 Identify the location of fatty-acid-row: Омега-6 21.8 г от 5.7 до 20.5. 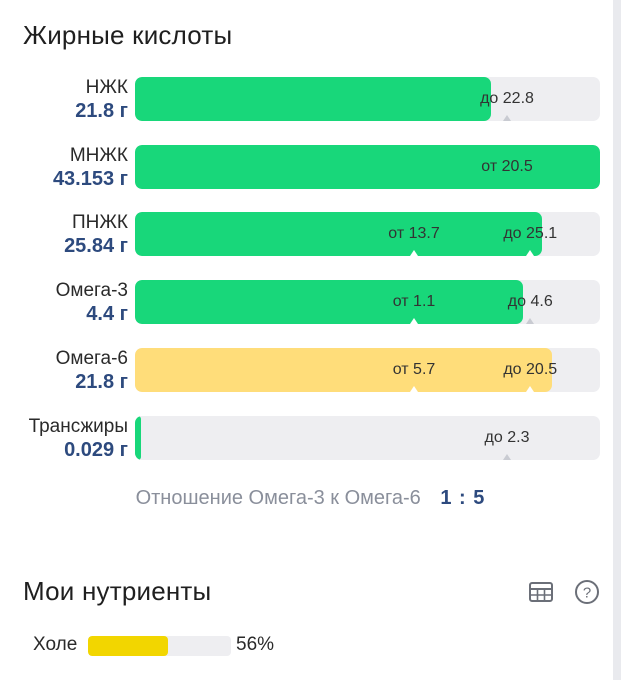
(310, 371).